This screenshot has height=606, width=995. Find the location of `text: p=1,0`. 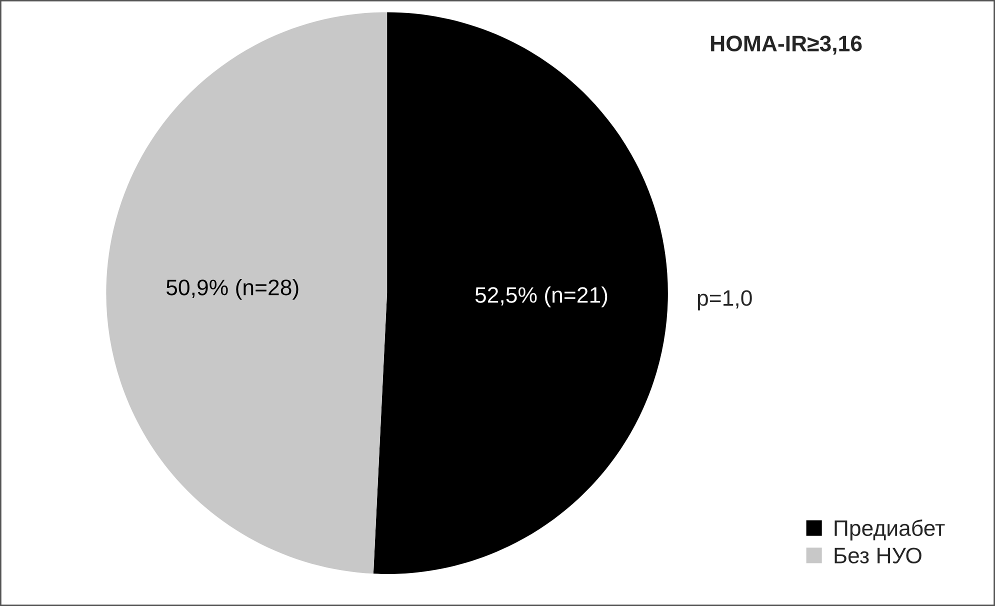

text: p=1,0 is located at coordinates (725, 300).